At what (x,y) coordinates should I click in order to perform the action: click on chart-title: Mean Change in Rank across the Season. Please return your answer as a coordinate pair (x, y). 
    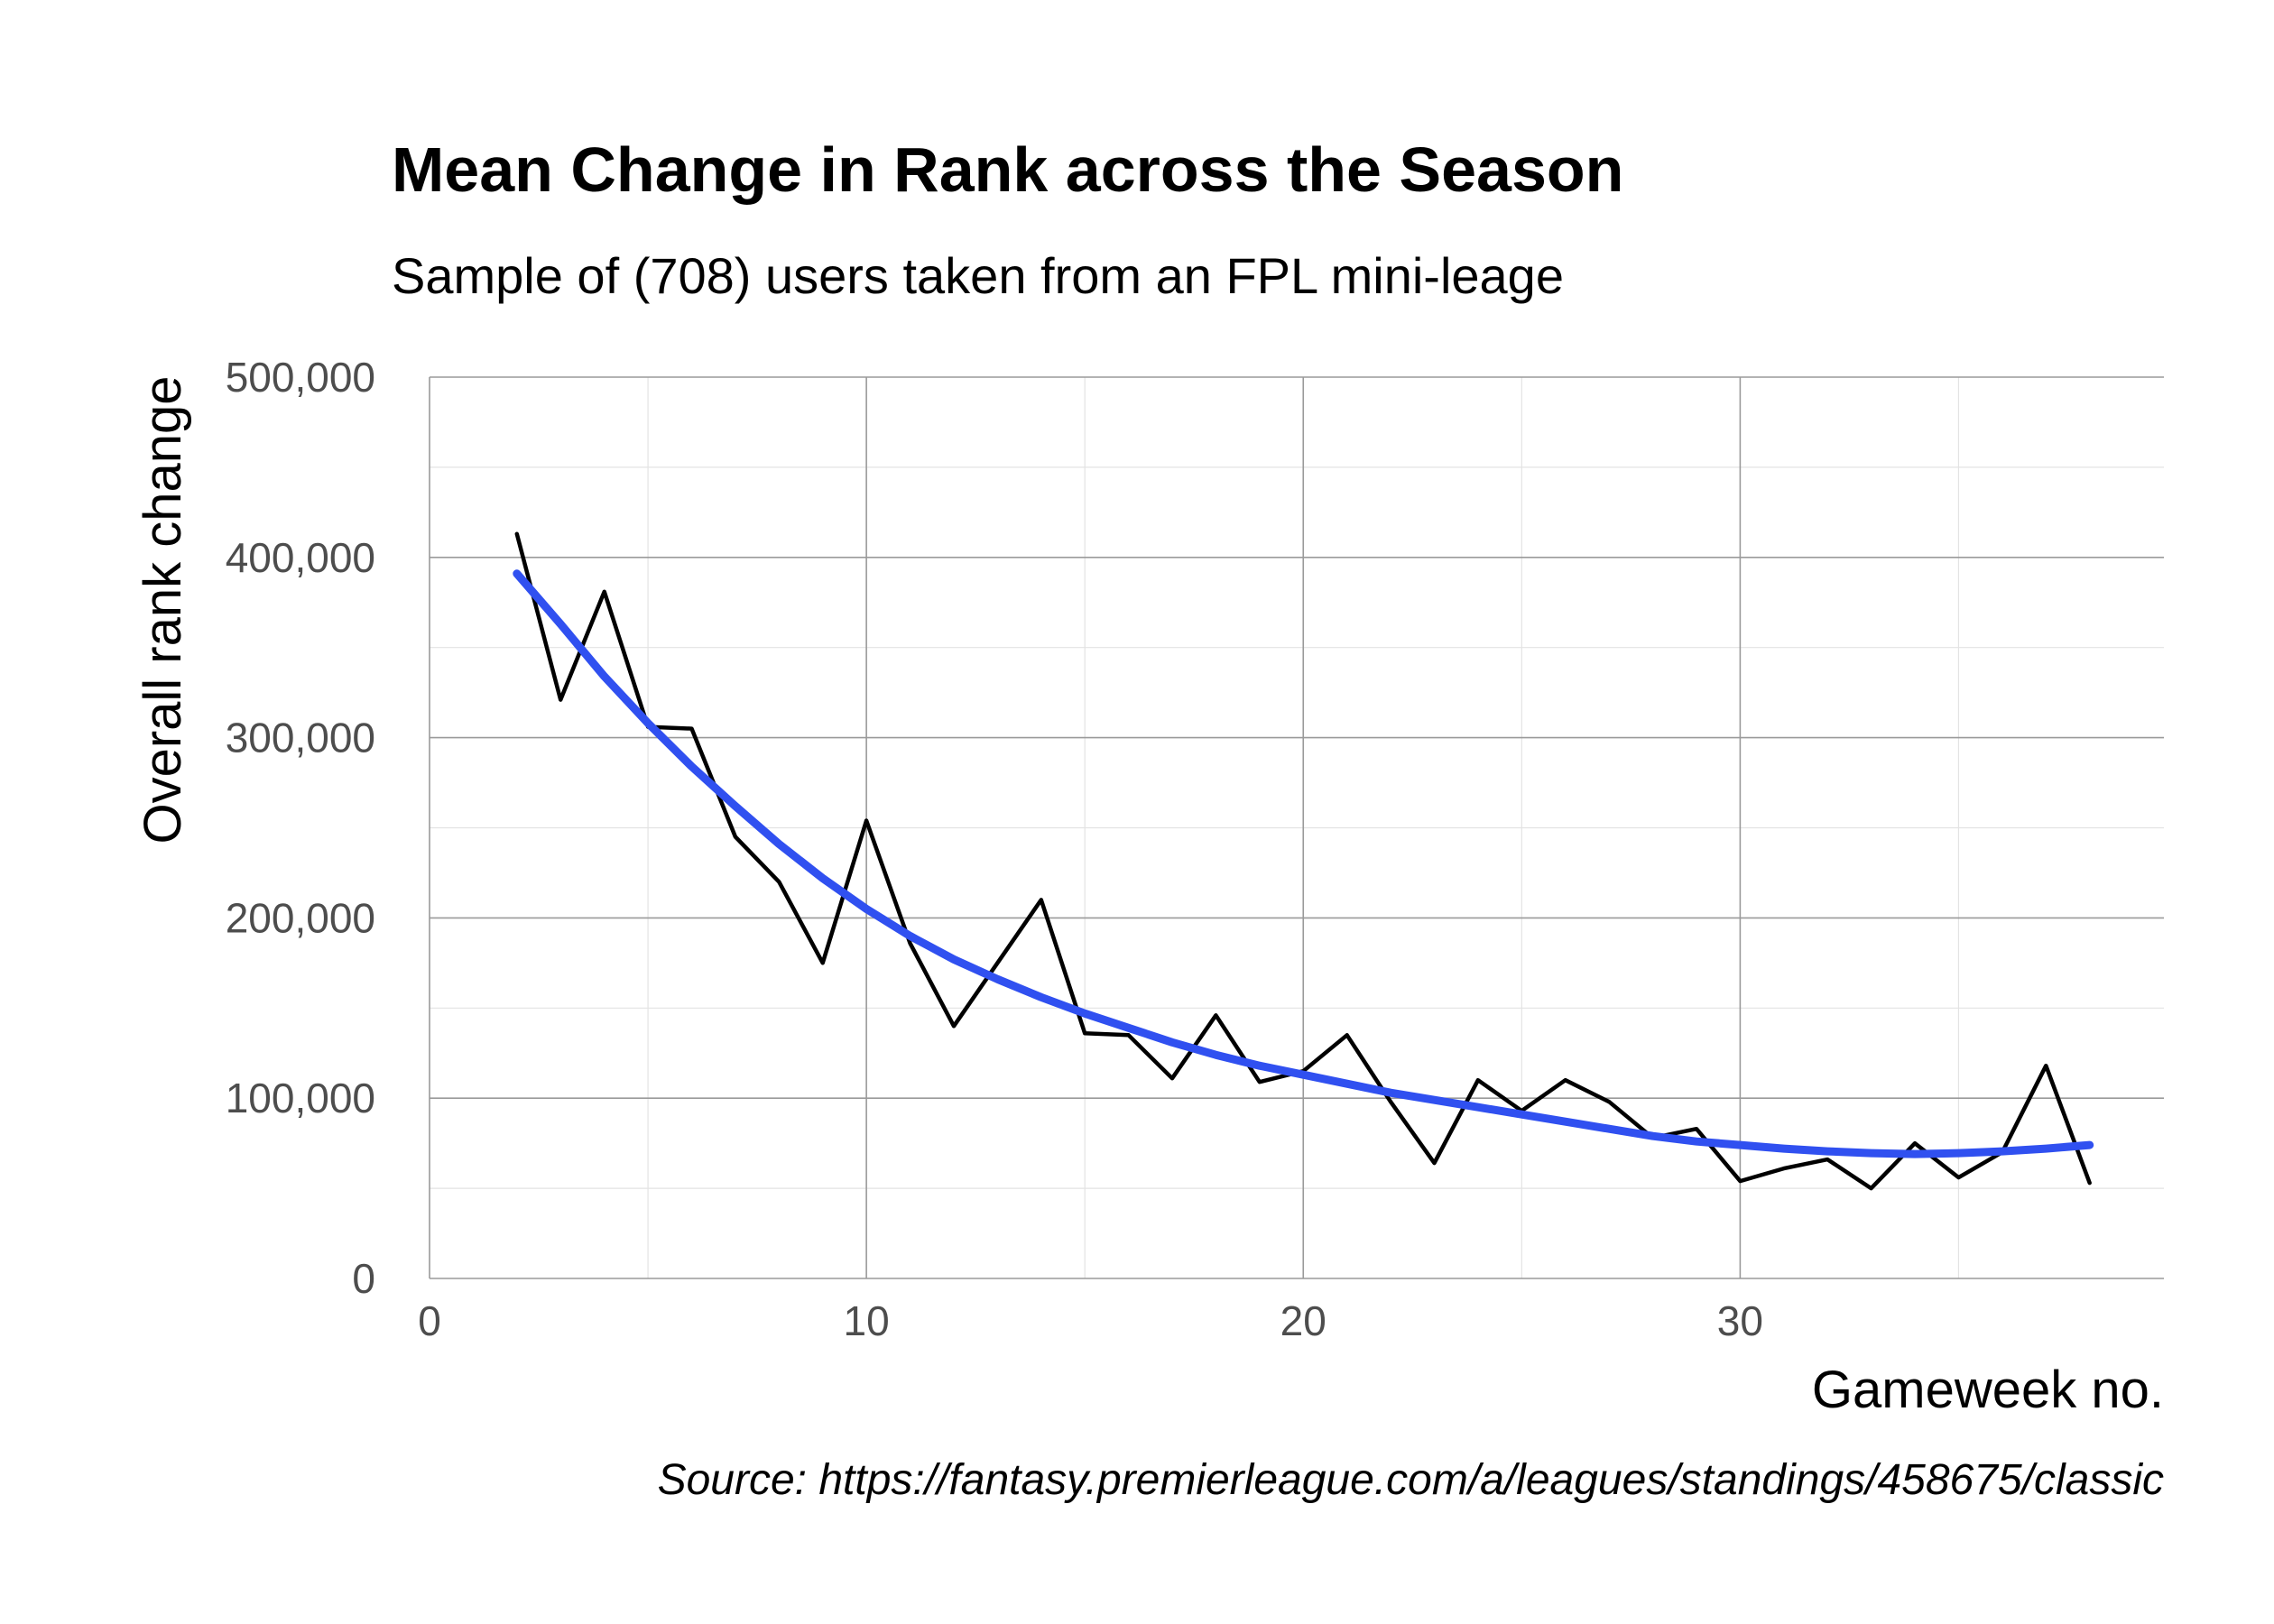
    Looking at the image, I should click on (1008, 170).